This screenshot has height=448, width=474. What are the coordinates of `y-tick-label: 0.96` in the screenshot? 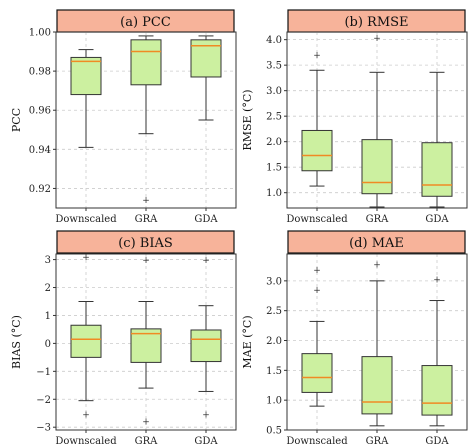 It's located at (40, 111).